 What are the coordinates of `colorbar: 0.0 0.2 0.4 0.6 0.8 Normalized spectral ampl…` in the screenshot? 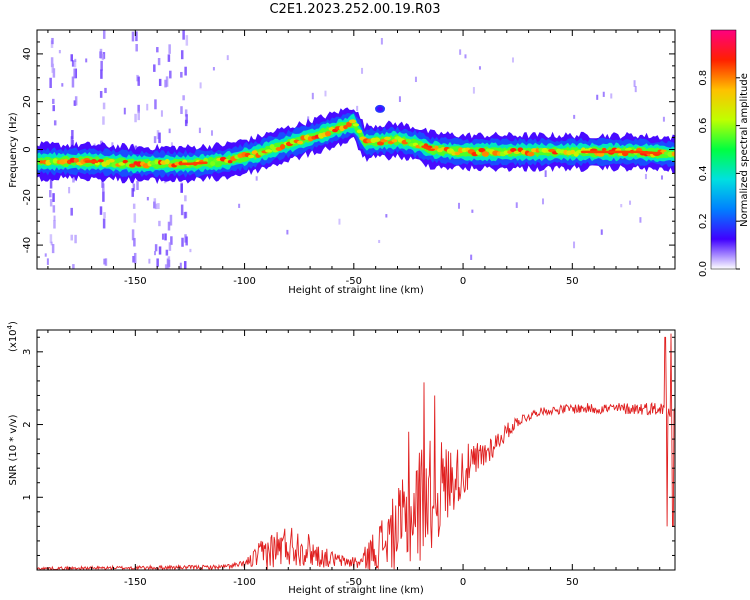 It's located at (724, 153).